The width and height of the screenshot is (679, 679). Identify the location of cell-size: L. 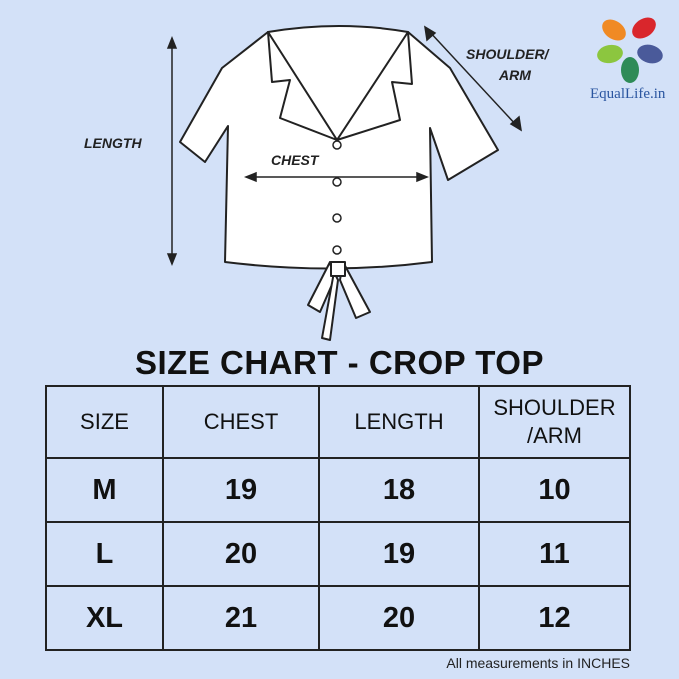
(104, 554).